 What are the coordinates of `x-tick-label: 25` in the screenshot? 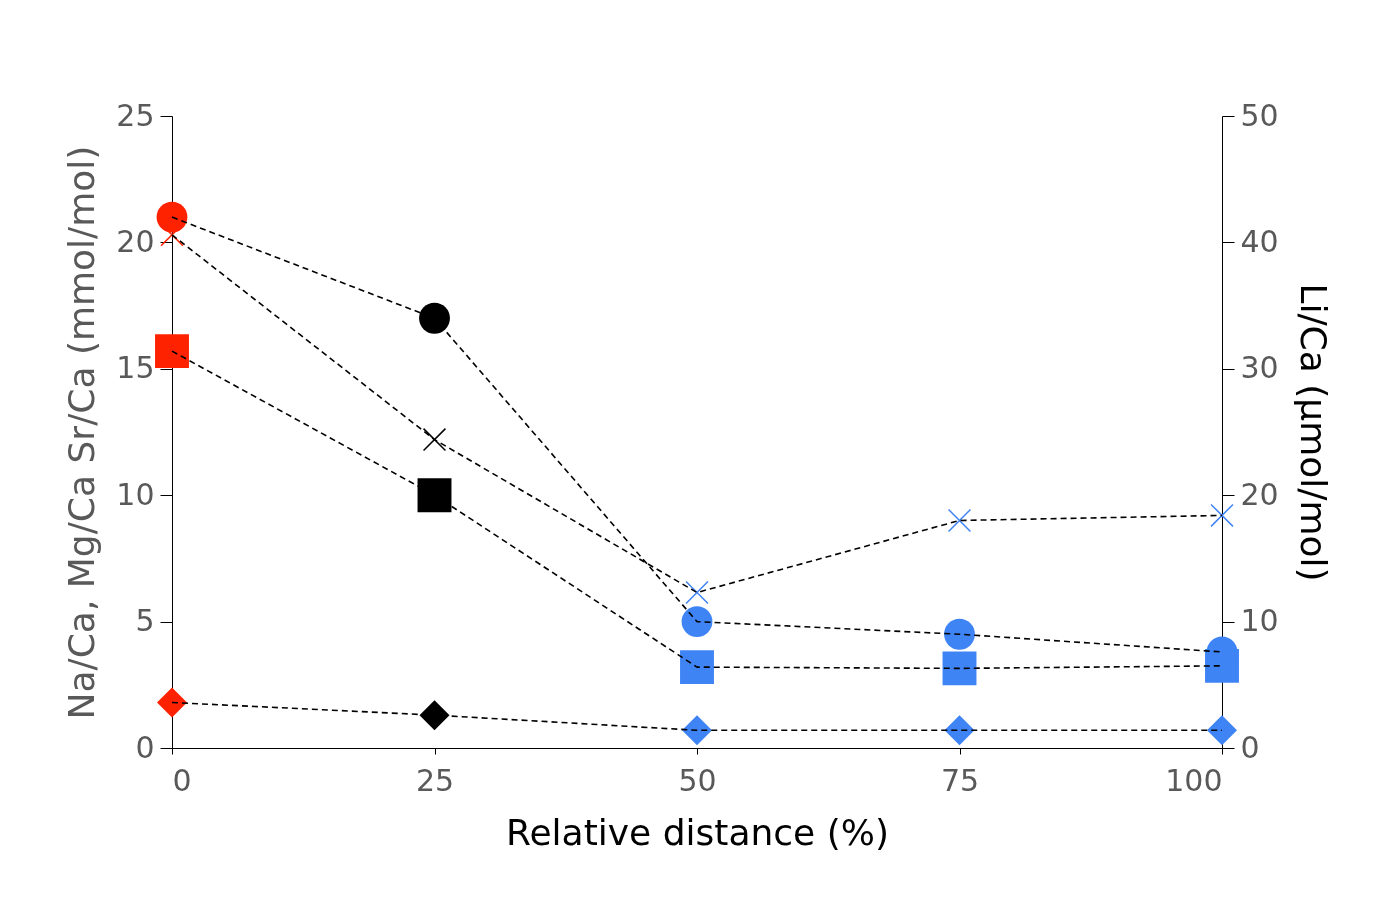 It's located at (435, 780).